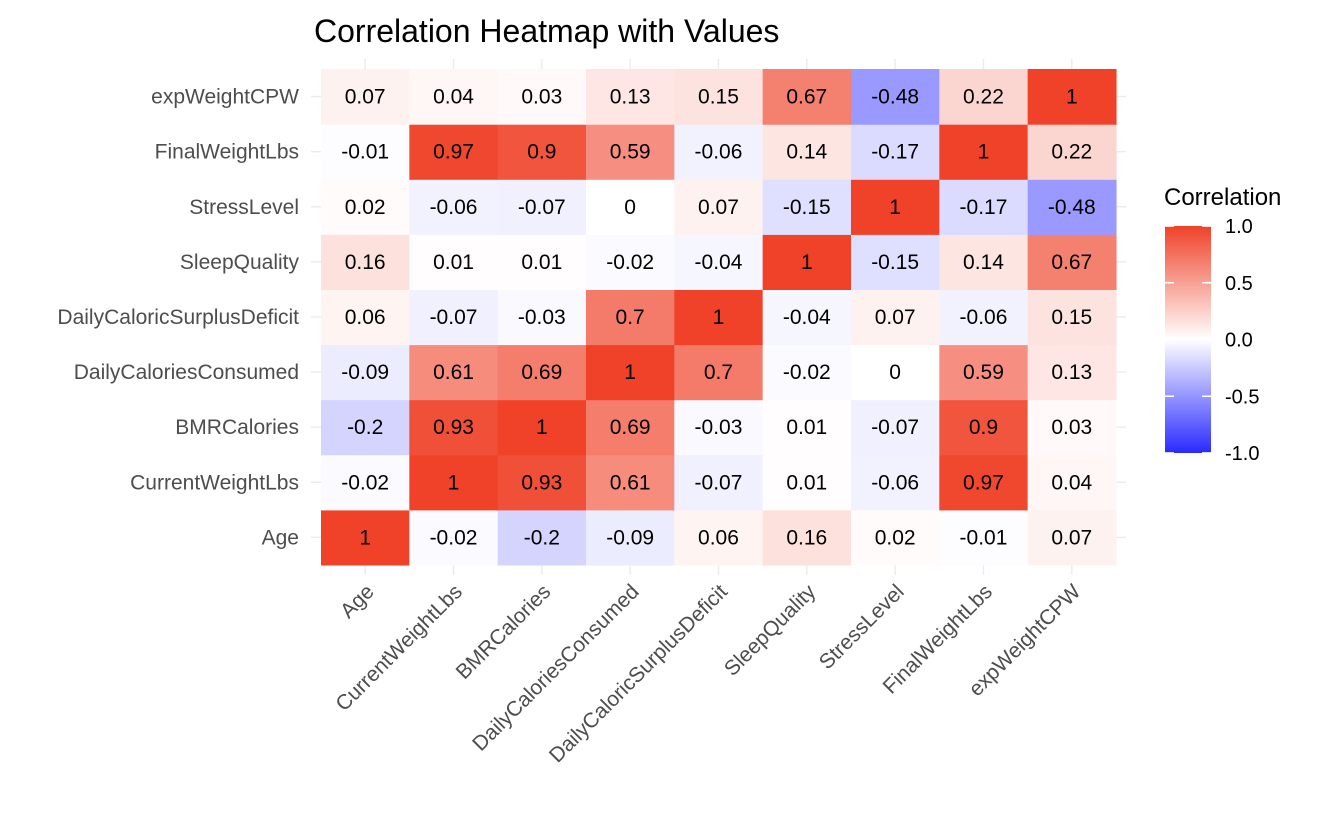  Describe the element at coordinates (862, 627) in the screenshot. I see `x-tick-label-stress-level: StressLevel` at that location.